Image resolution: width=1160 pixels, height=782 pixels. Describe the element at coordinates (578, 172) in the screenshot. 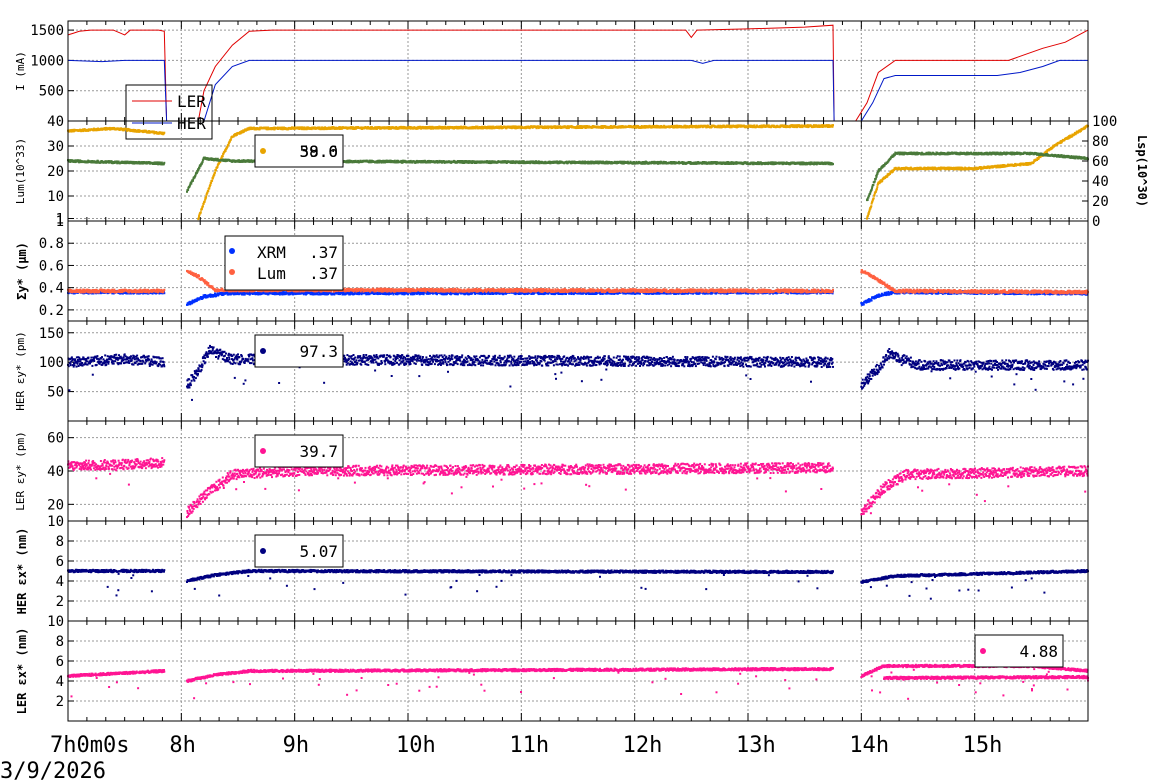

I see `series-lum` at that location.